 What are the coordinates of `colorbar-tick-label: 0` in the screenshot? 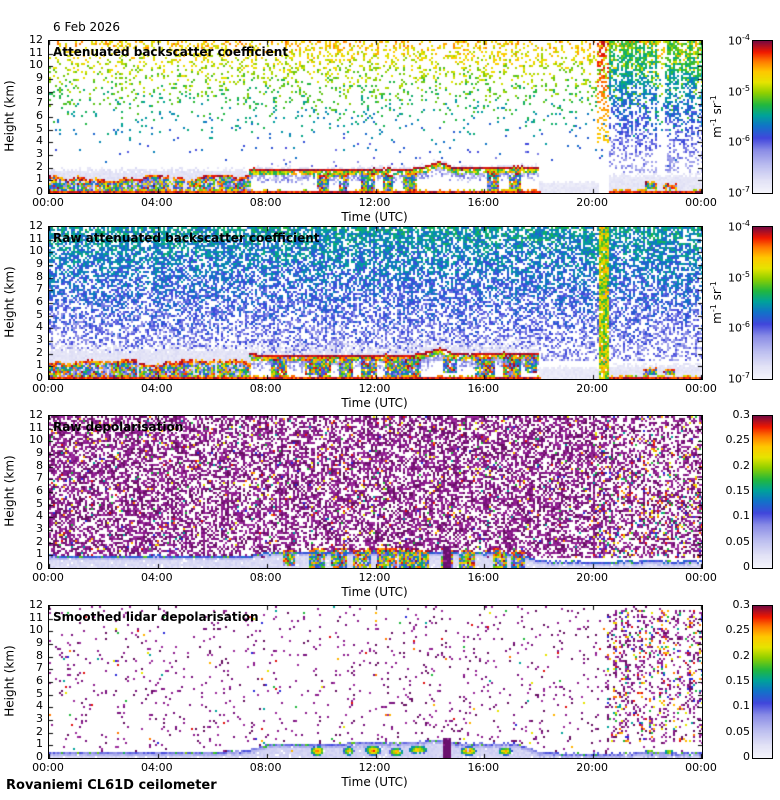 It's located at (746, 756).